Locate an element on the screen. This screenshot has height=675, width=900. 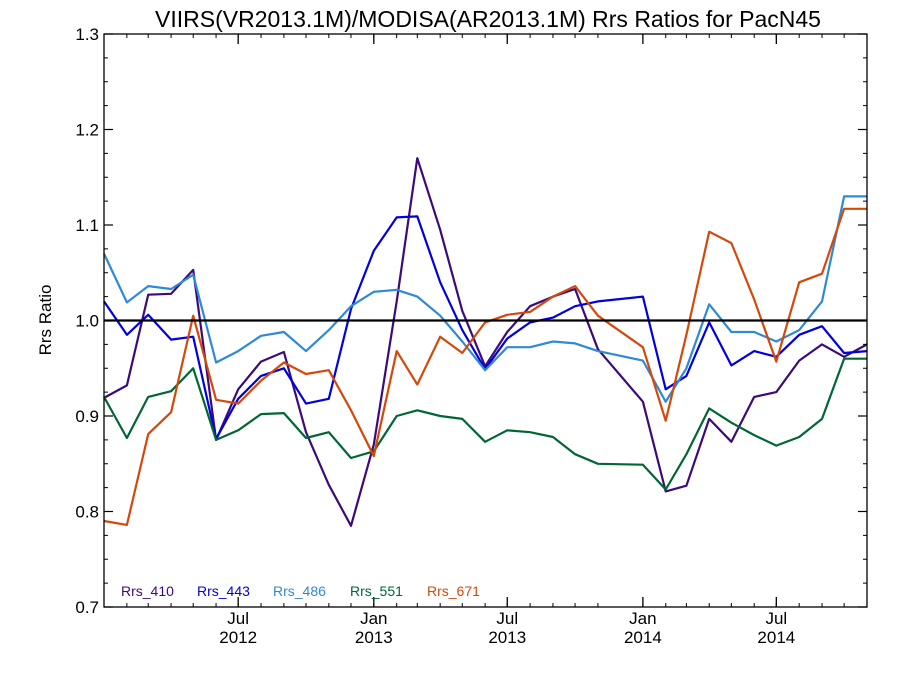
x-tick-label-year: 2012 is located at coordinates (238, 637).